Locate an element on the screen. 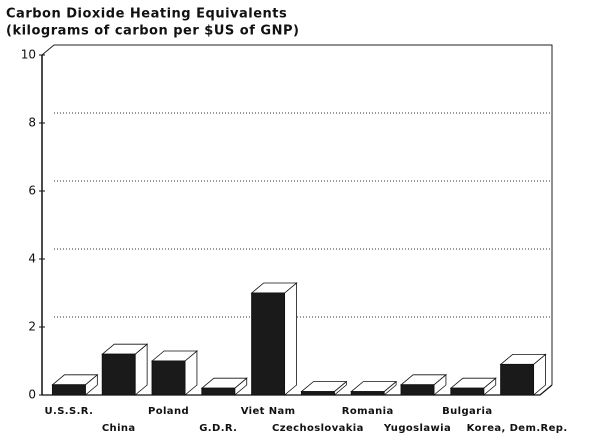 Image resolution: width=589 pixels, height=440 pixels. y-tick-label: 2 is located at coordinates (32, 327).